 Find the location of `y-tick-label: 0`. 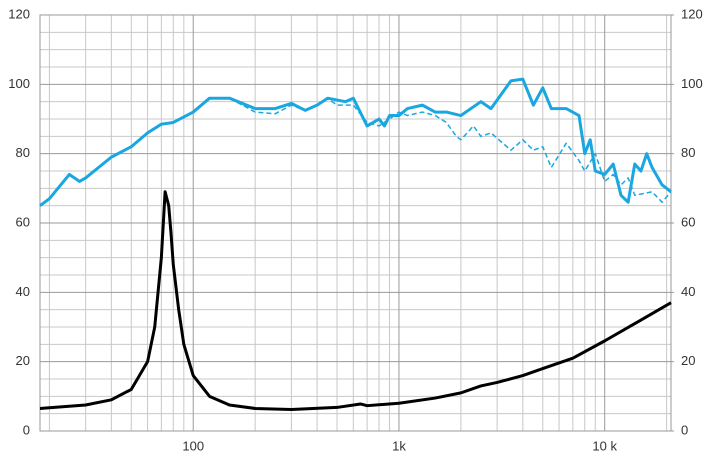

y-tick-label: 0 is located at coordinates (26, 429).